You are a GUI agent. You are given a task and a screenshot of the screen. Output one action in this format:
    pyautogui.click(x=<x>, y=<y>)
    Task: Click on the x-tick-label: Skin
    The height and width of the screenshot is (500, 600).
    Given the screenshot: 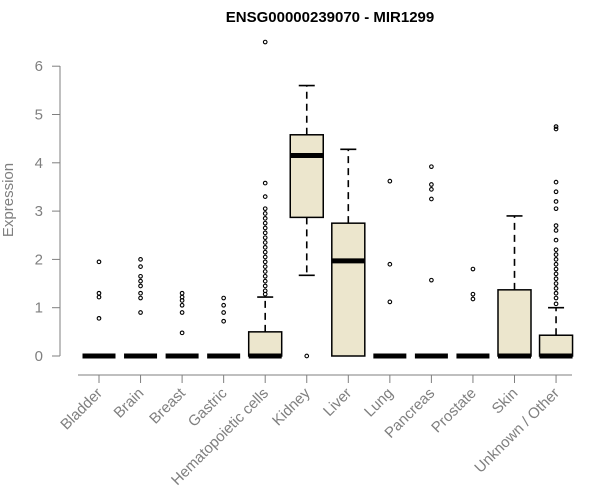 What is the action you would take?
    pyautogui.click(x=505, y=401)
    